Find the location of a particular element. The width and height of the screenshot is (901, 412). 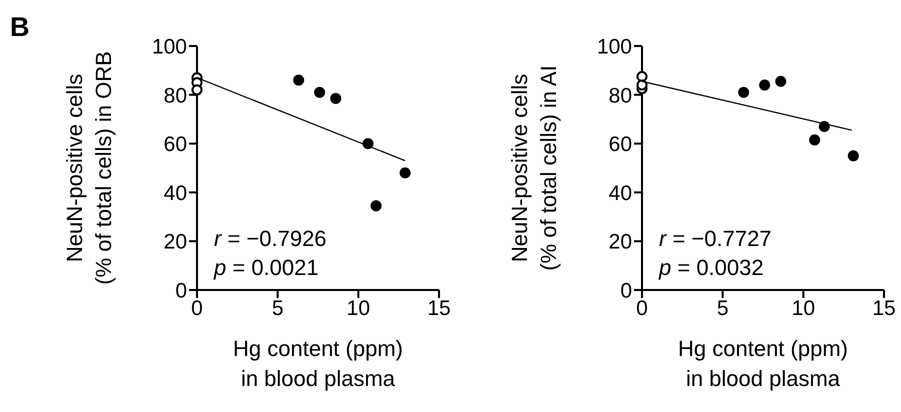

annotation: r = −0.7727 is located at coordinates (715, 238).